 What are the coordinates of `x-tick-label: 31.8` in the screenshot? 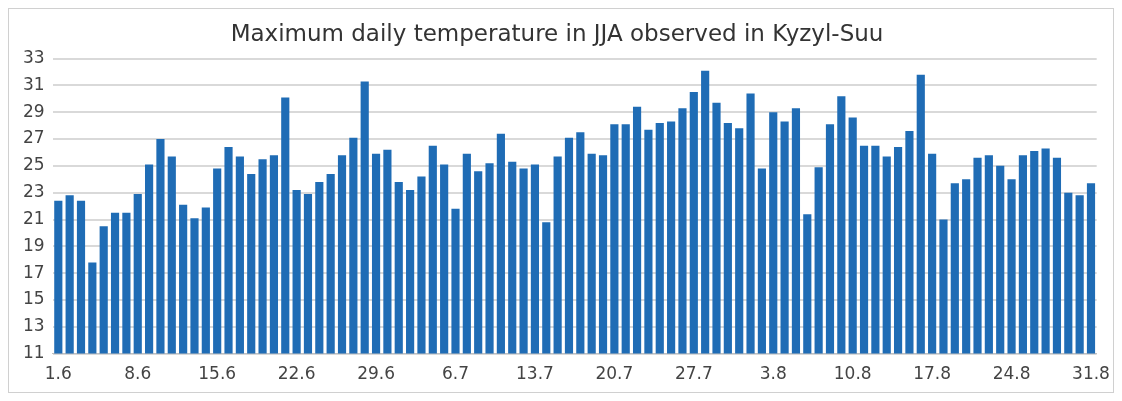 It's located at (1091, 373).